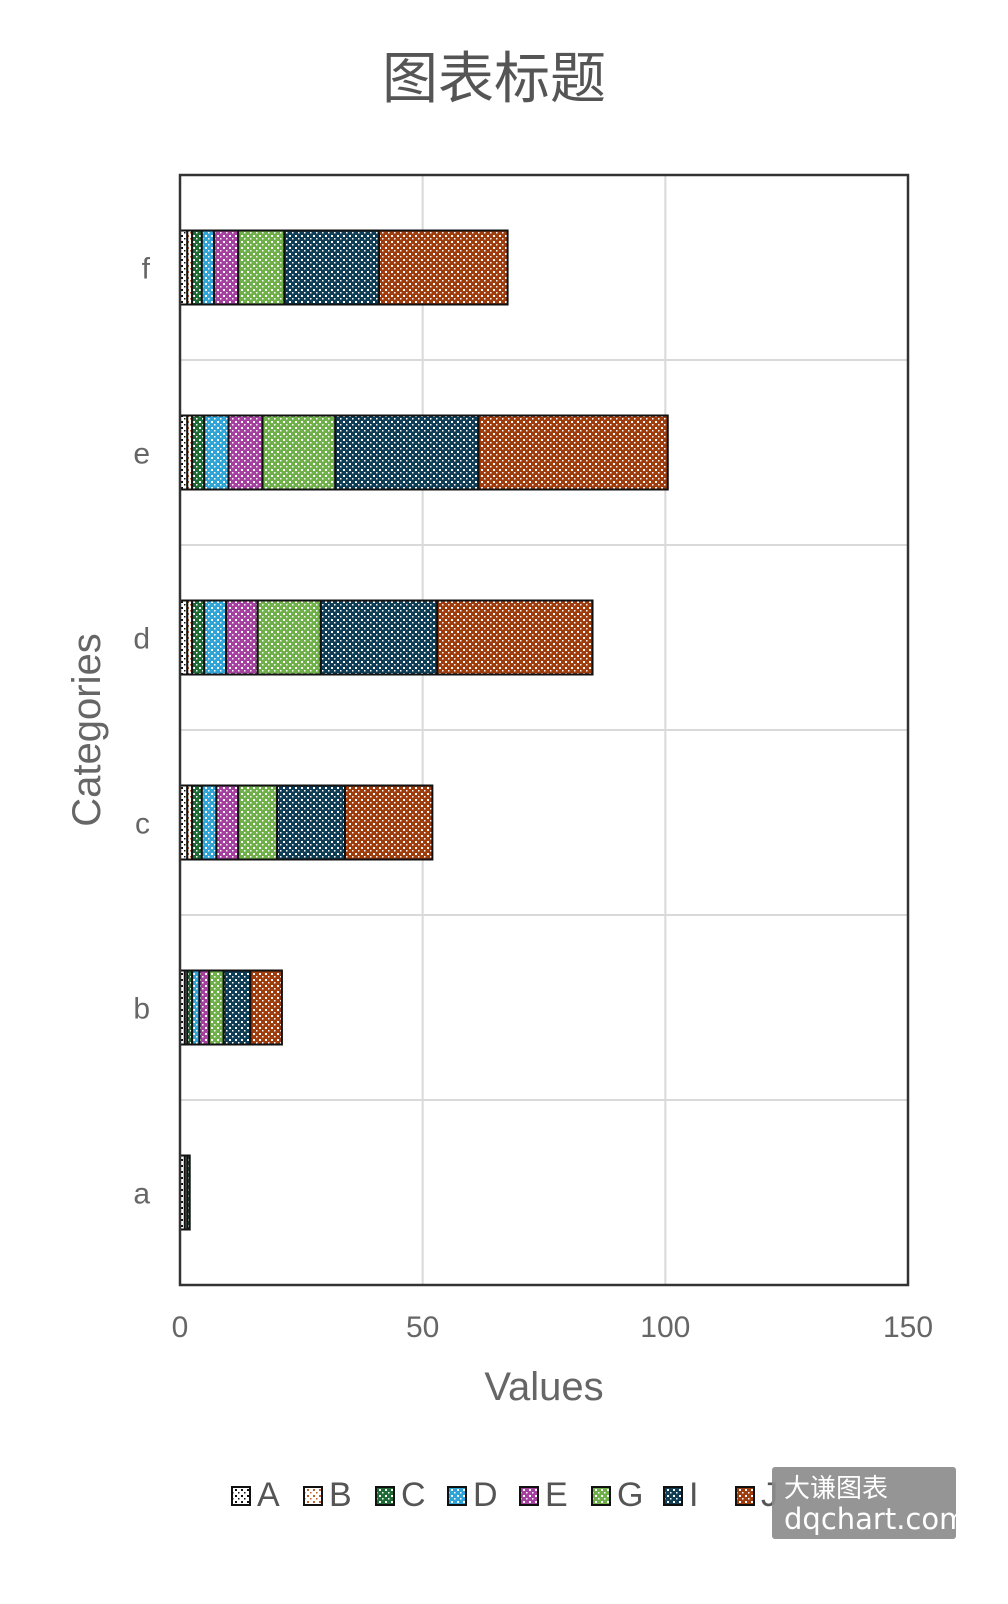 The height and width of the screenshot is (1604, 1008). I want to click on bar-b-J, so click(266, 1007).